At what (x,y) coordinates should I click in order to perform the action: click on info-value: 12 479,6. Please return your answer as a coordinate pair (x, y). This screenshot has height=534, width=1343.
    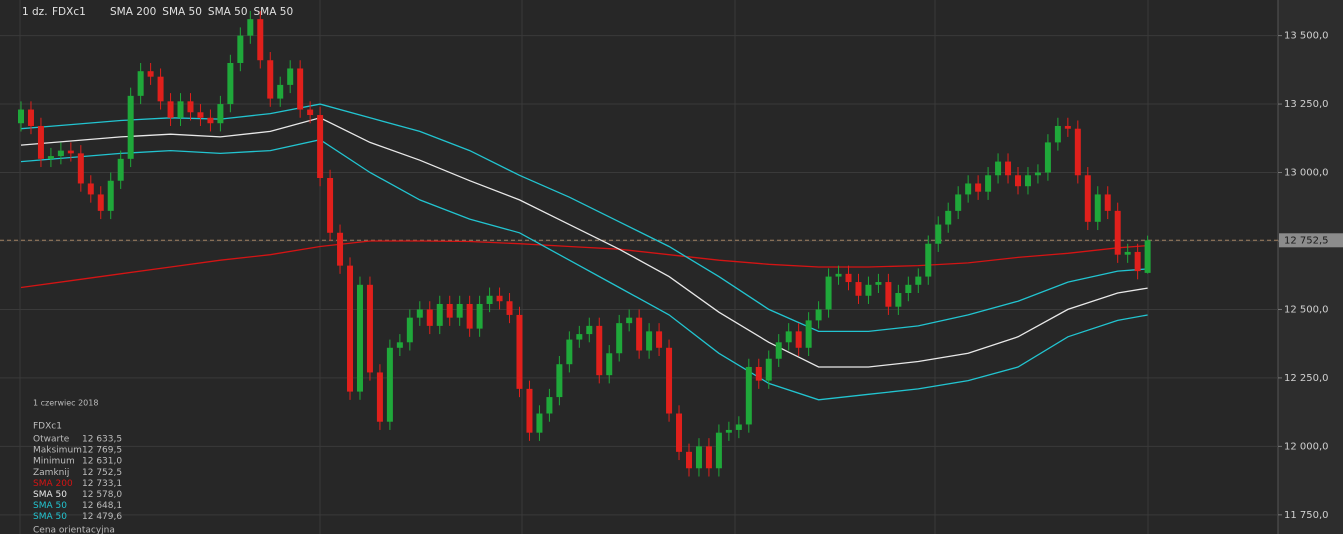
    Looking at the image, I should click on (102, 517).